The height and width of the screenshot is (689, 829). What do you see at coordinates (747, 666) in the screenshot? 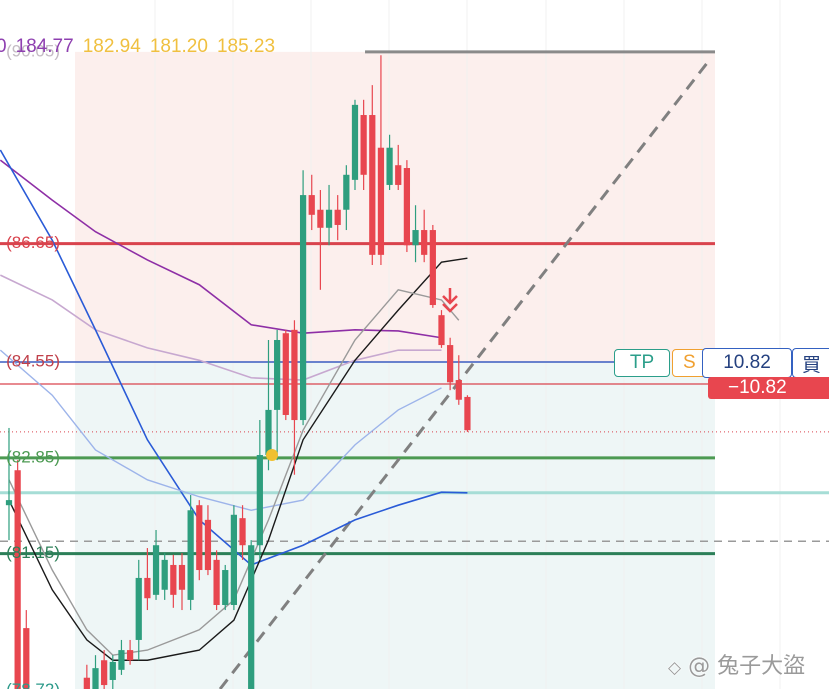
I see `watermark-text: @ 兔子大盜` at bounding box center [747, 666].